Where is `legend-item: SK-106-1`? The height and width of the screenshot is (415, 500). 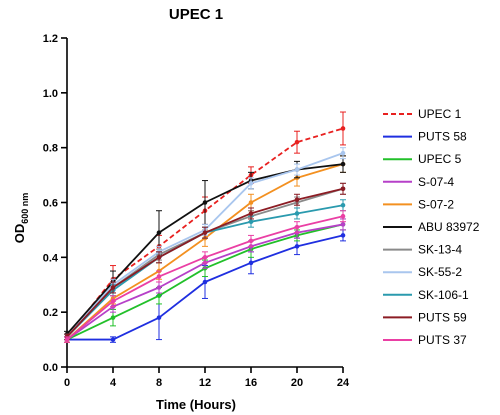
legend-item: SK-106-1 is located at coordinates (426, 295).